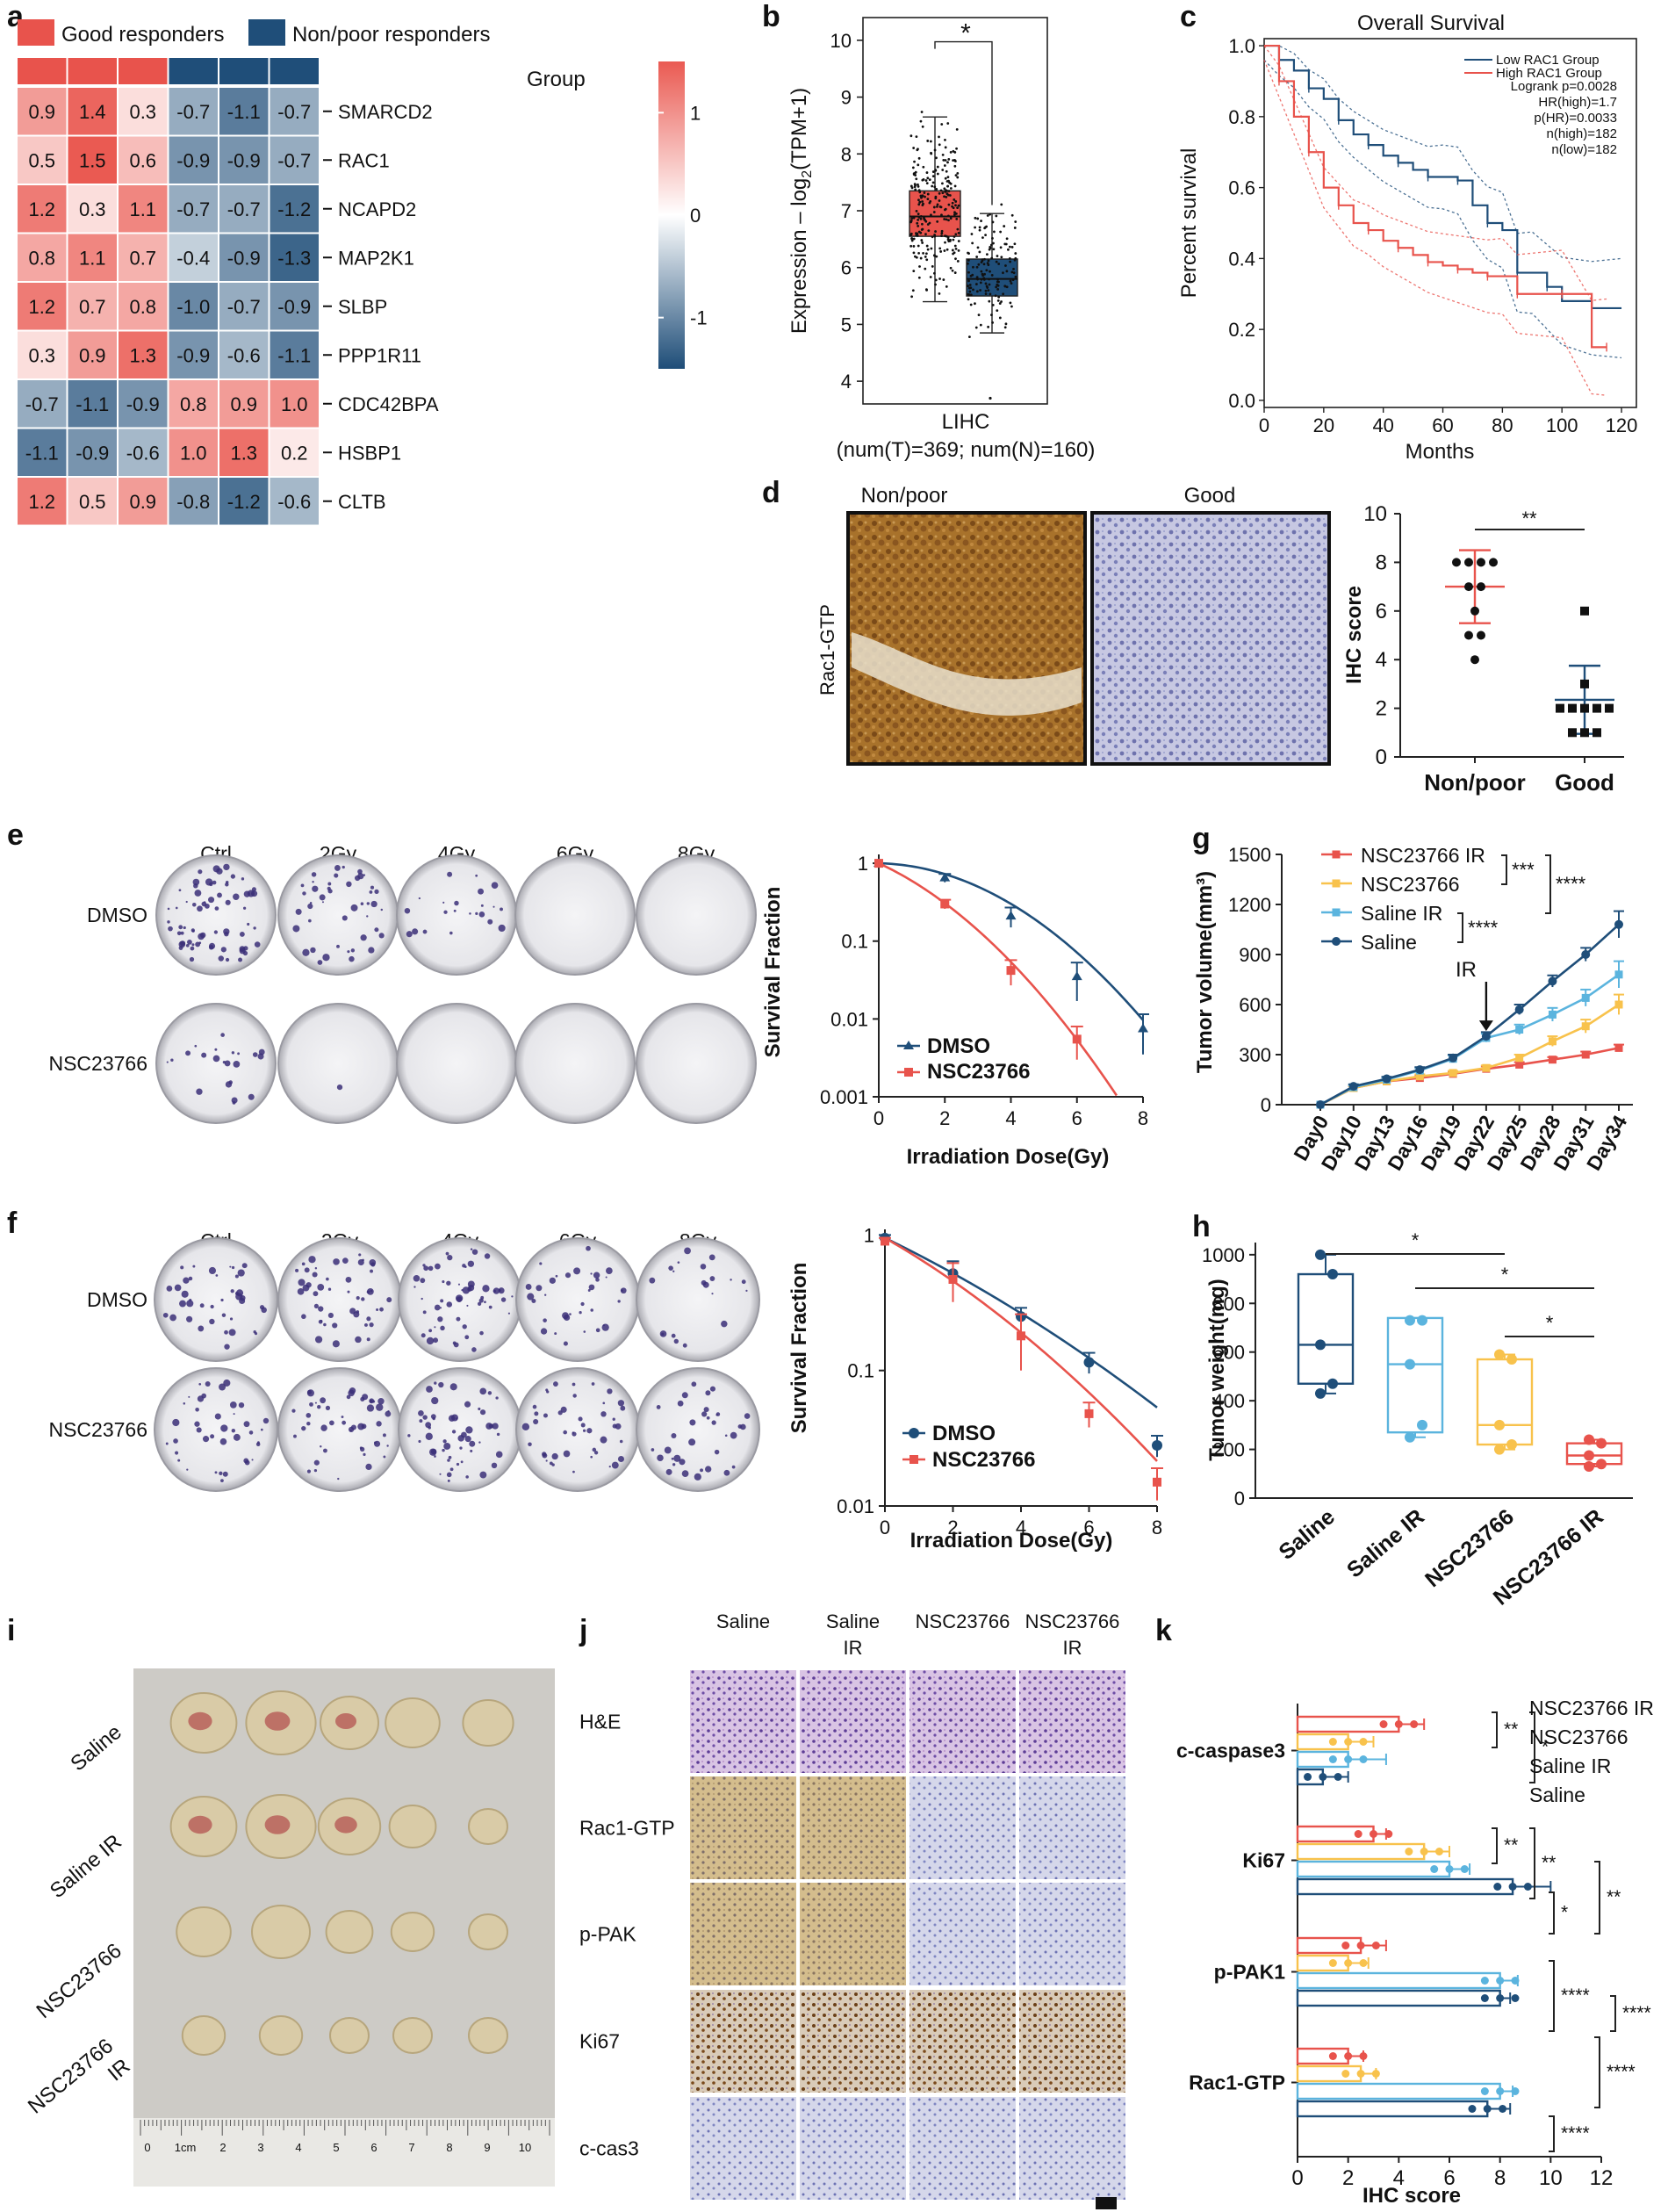 This screenshot has width=1668, height=2212. What do you see at coordinates (193, 453) in the screenshot?
I see `heatmap-cell-value: 1.0` at bounding box center [193, 453].